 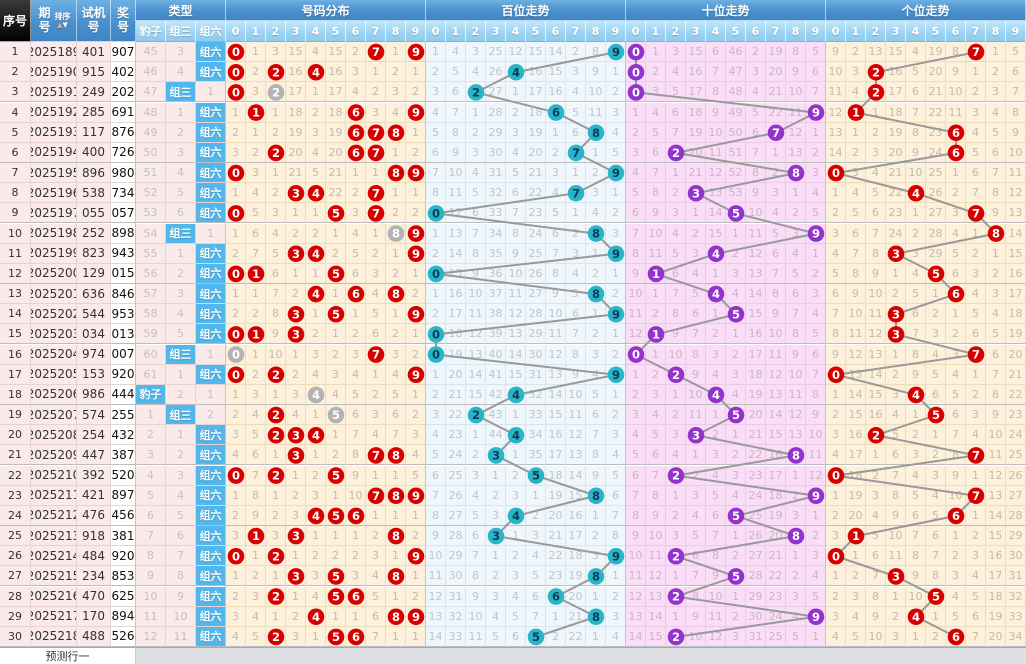 What do you see at coordinates (836, 334) in the screenshot?
I see `ge-trend-cell: 8` at bounding box center [836, 334].